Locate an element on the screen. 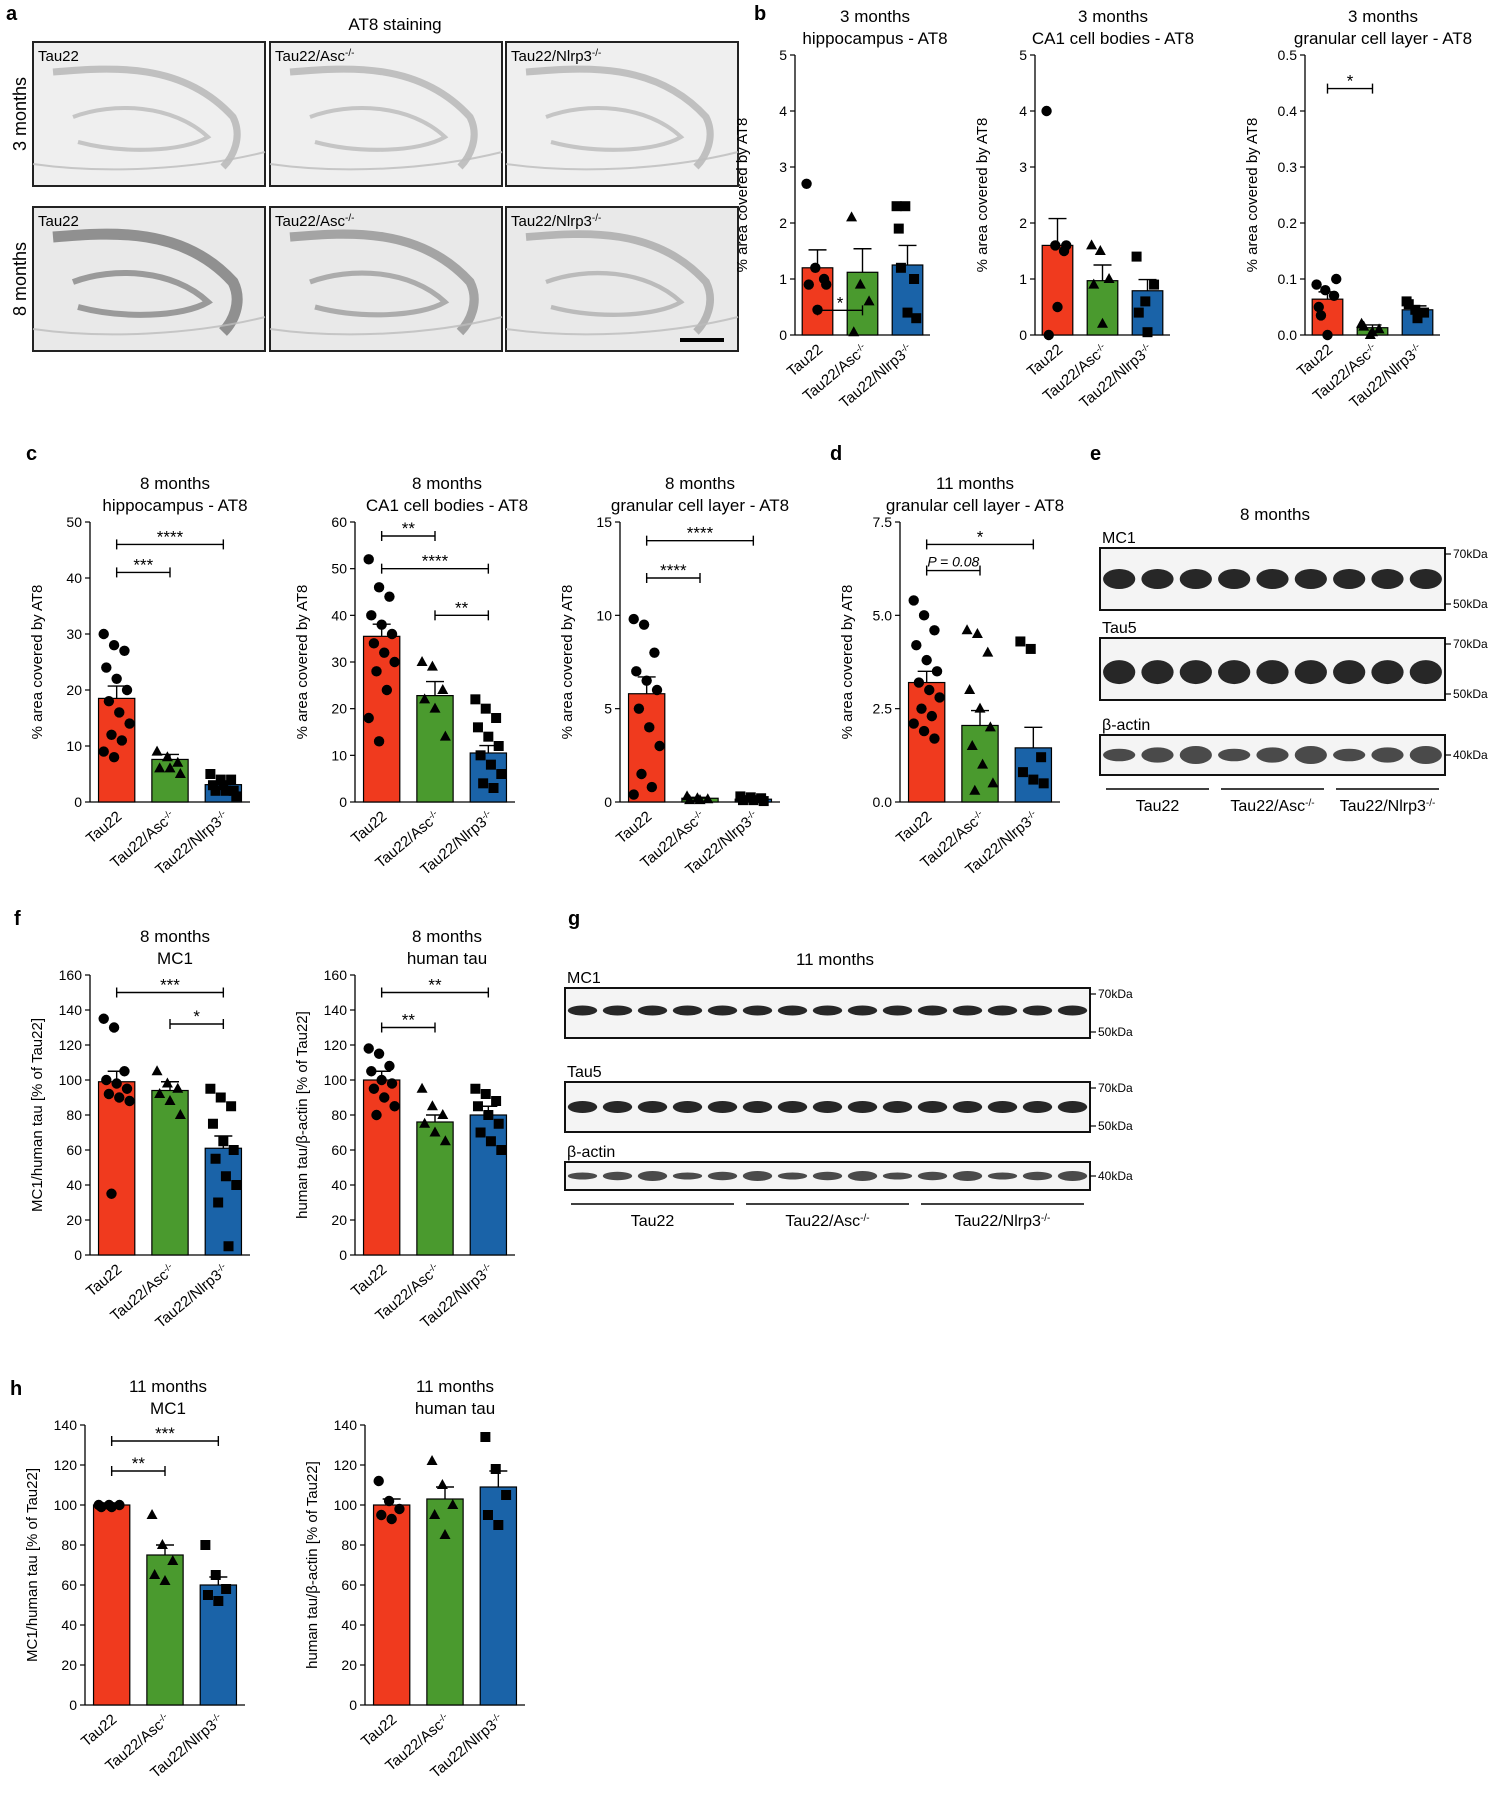 This screenshot has width=1507, height=1800. panel-a-row-label: 8 months is located at coordinates (20, 279).